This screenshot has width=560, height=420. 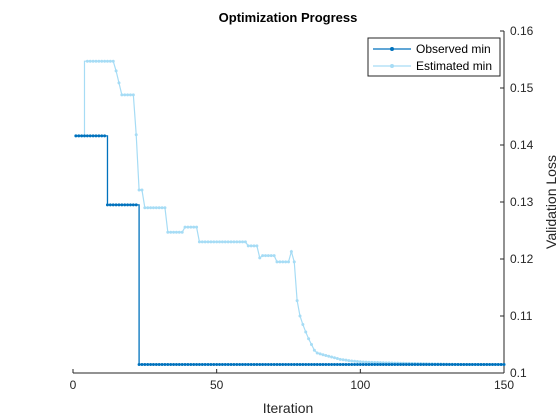 What do you see at coordinates (453, 49) in the screenshot?
I see `legend-label: Observed min` at bounding box center [453, 49].